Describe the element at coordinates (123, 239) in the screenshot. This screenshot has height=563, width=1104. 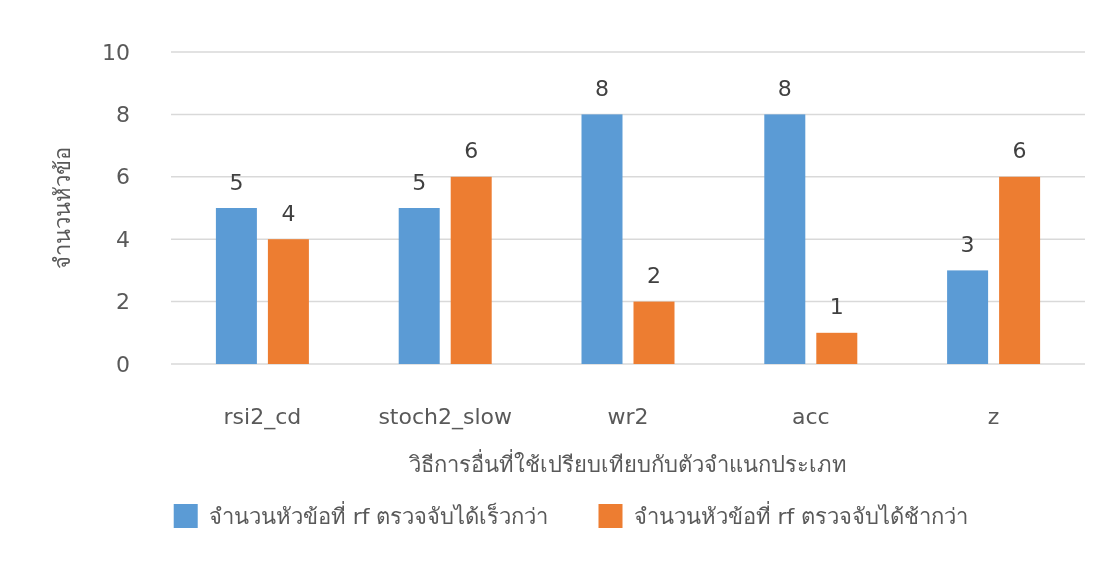
I see `y-tick-label: 4` at that location.